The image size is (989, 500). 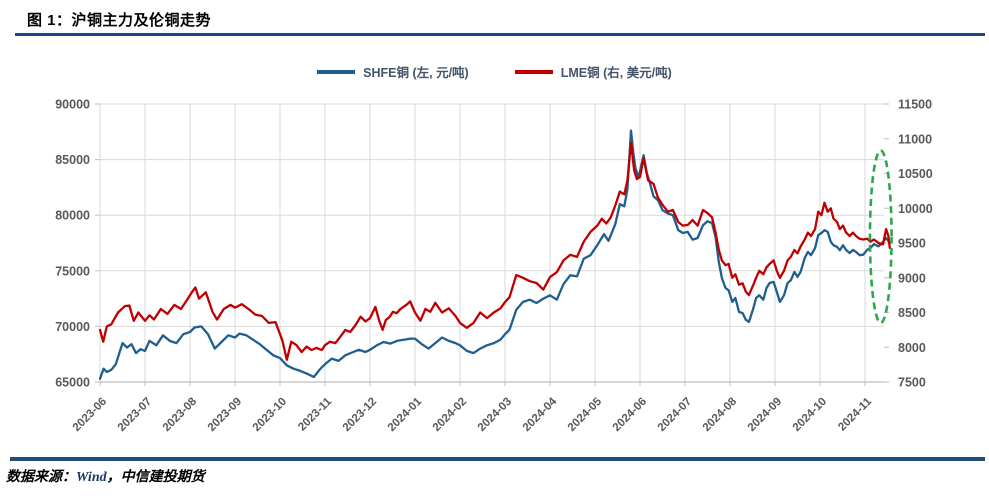 I want to click on data-source-prefix: 数据来源：, so click(x=41, y=477).